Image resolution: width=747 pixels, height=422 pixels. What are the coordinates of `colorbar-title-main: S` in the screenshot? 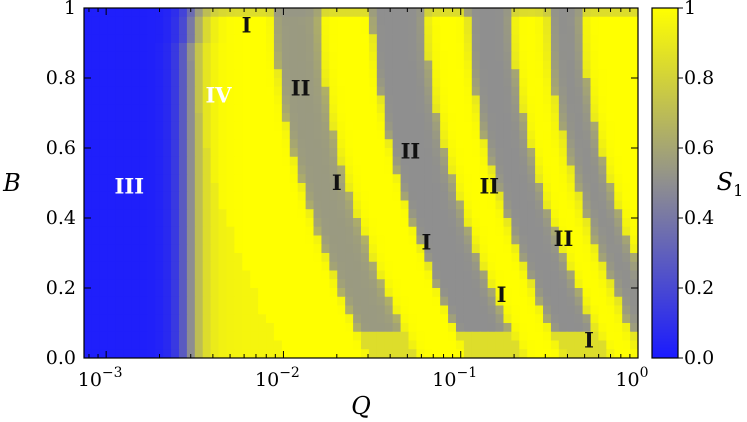 It's located at (725, 182).